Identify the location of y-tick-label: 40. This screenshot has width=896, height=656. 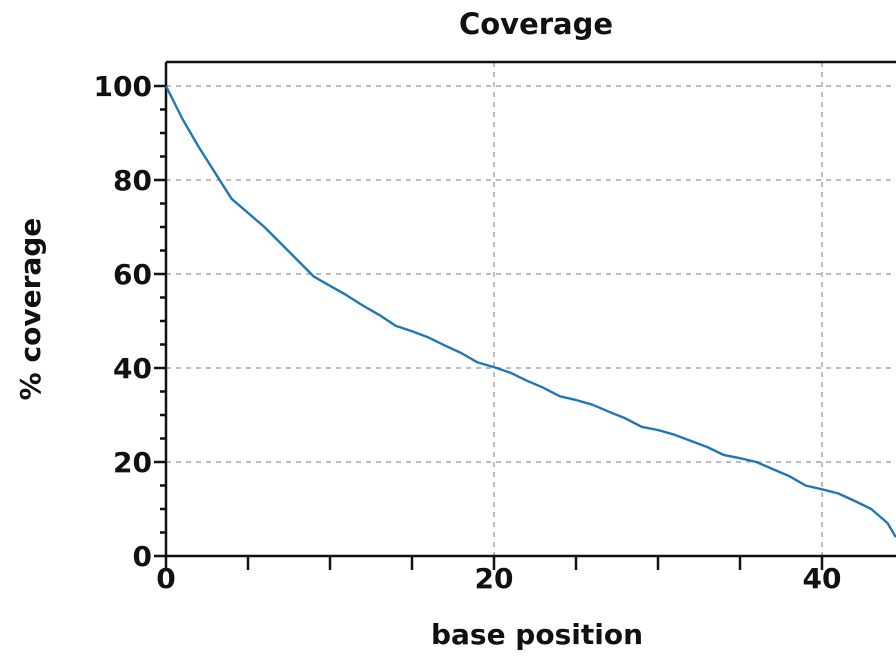
(132, 368).